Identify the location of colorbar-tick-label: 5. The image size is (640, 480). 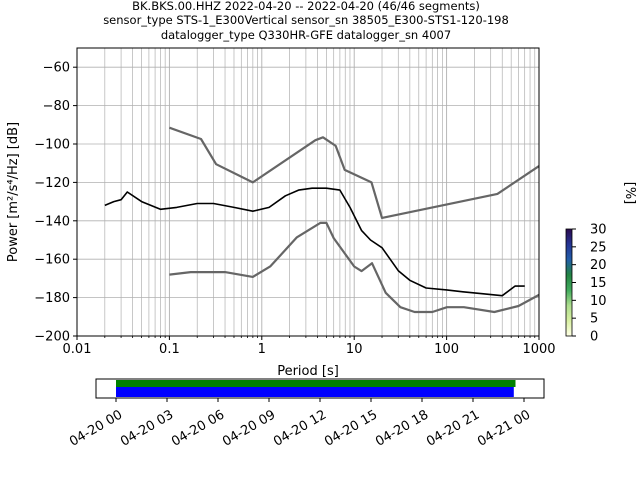
(594, 319).